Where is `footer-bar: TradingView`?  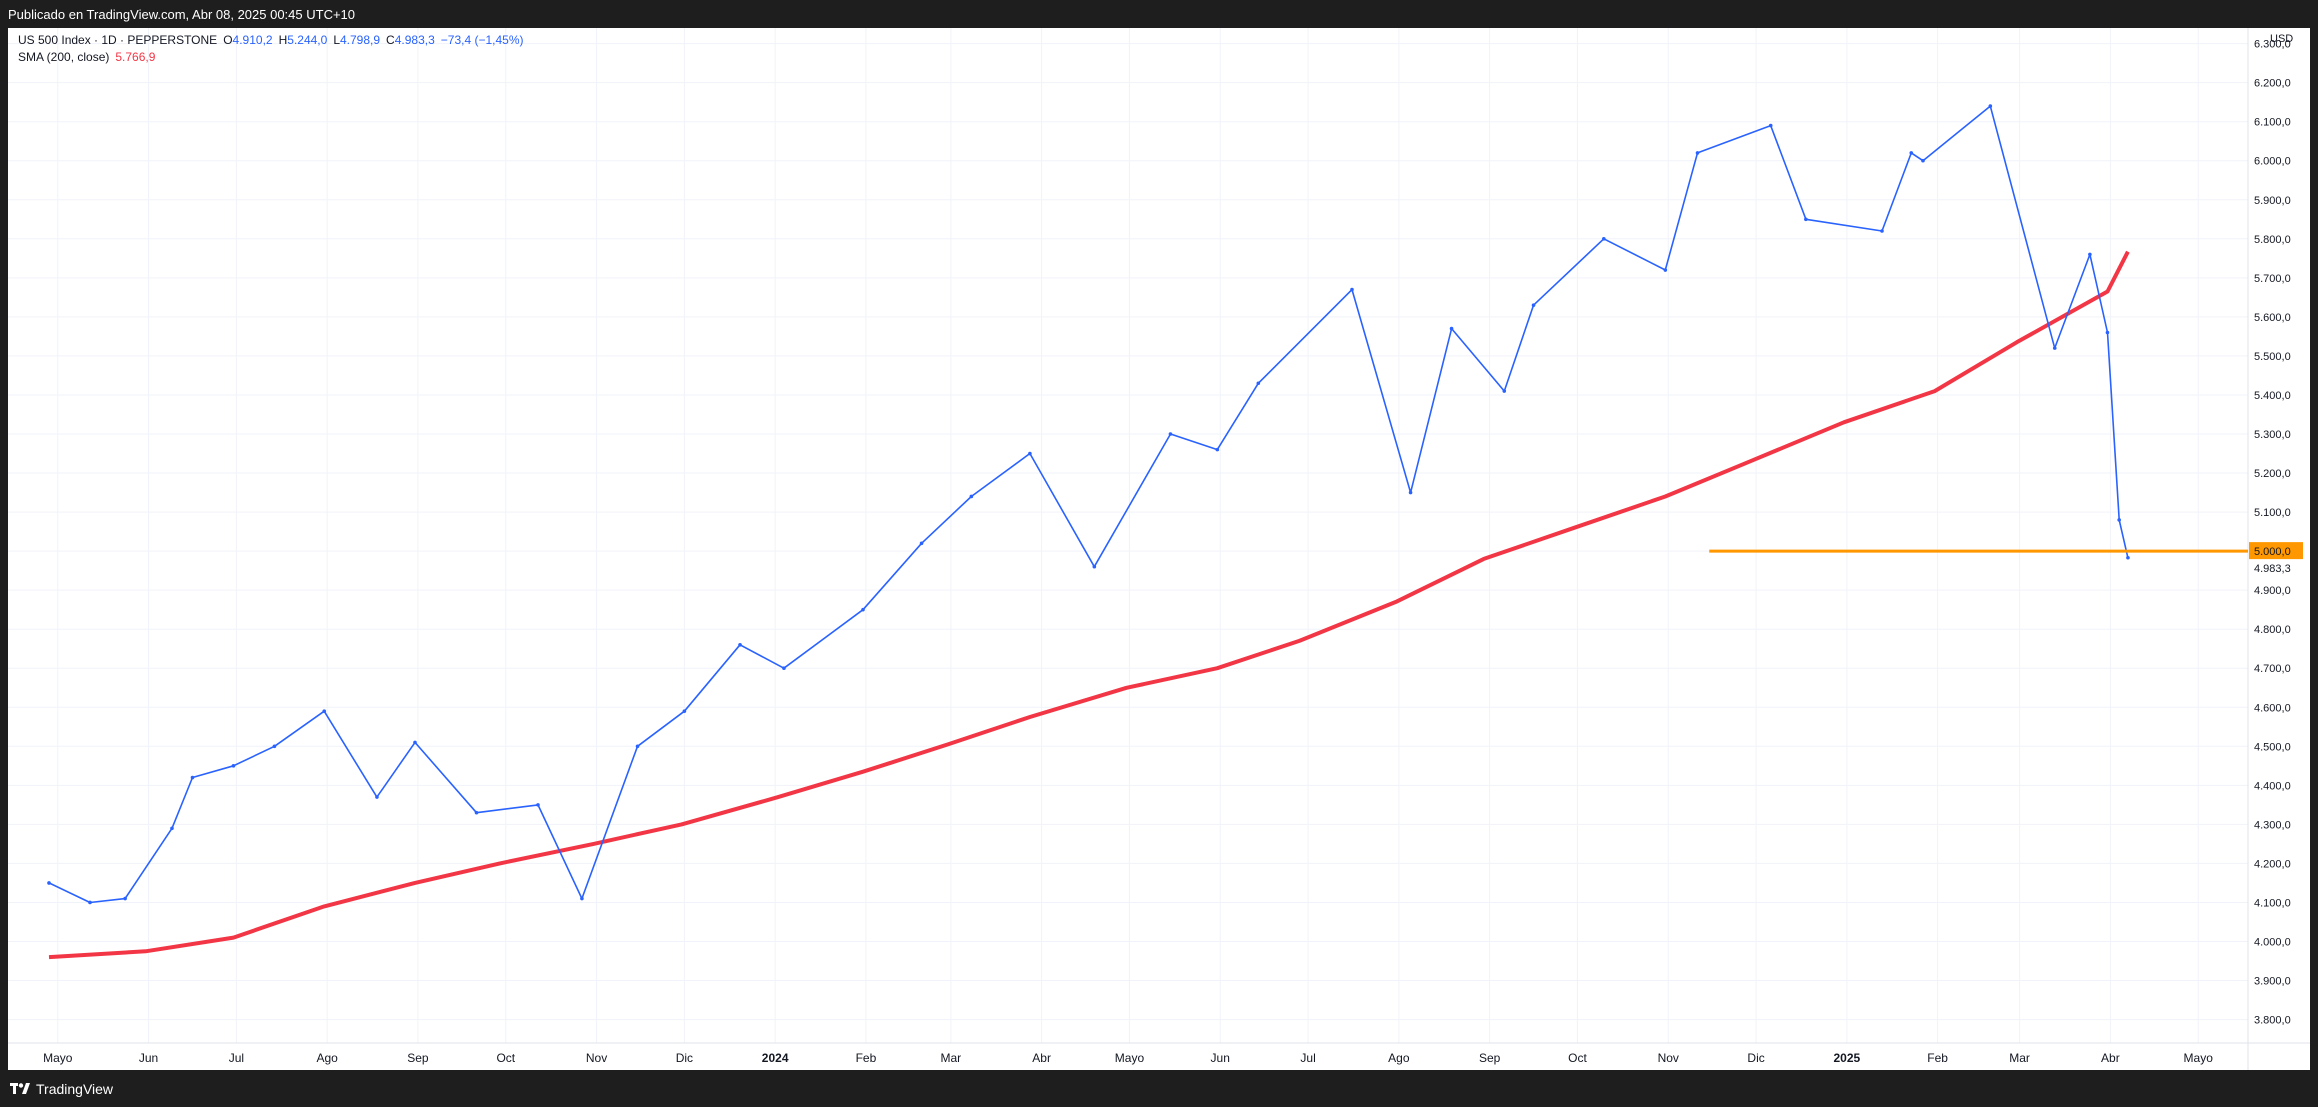 footer-bar: TradingView is located at coordinates (1159, 1088).